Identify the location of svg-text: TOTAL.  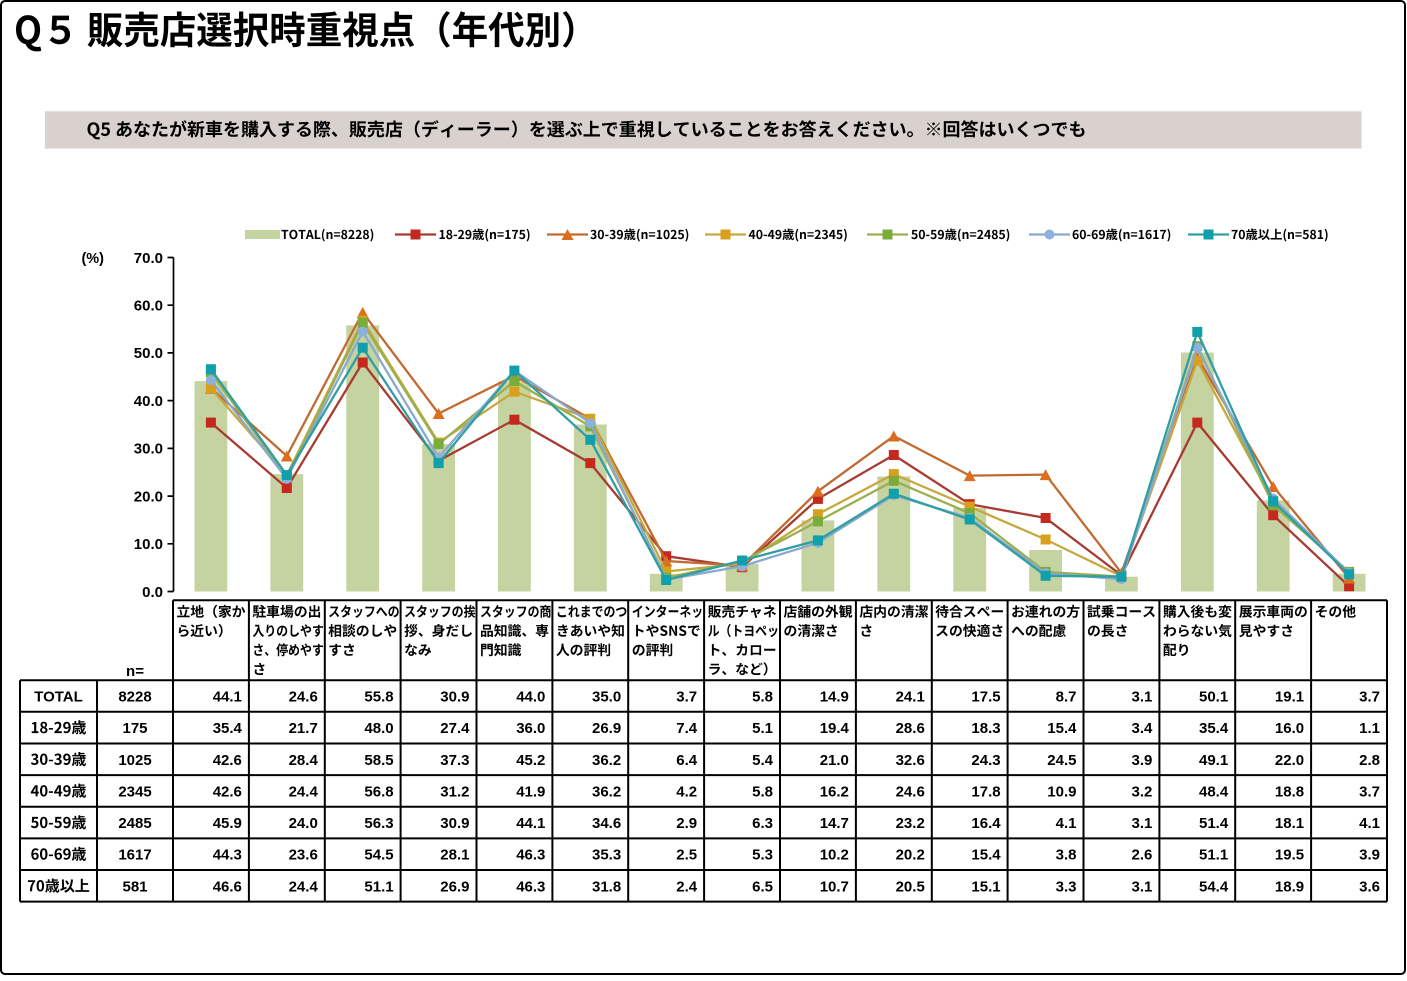
(58, 697).